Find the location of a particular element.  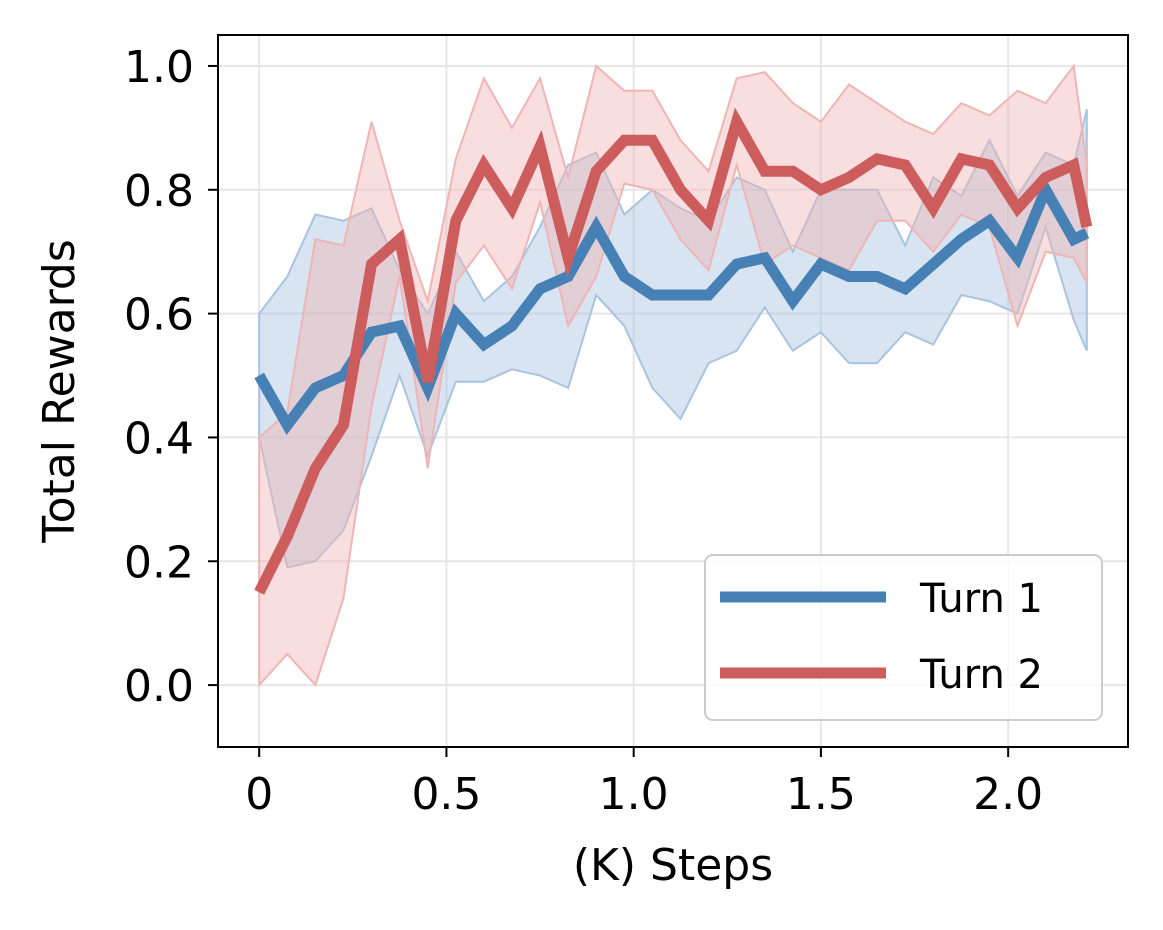

x-tick-label: 0.5 is located at coordinates (446, 794).